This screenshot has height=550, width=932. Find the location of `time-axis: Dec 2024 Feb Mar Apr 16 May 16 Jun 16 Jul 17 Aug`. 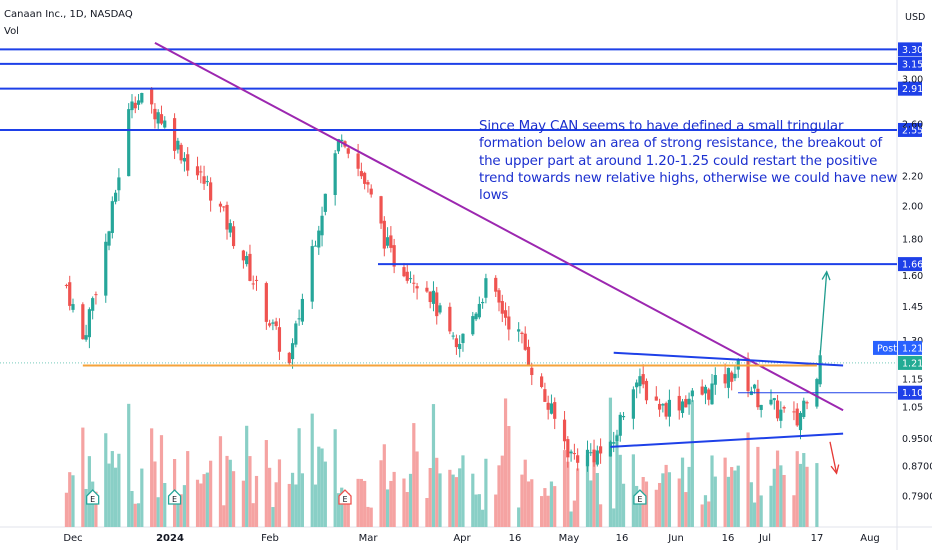

time-axis: Dec 2024 Feb Mar Apr 16 May 16 Jun 16 Jul 17 Aug is located at coordinates (471, 538).